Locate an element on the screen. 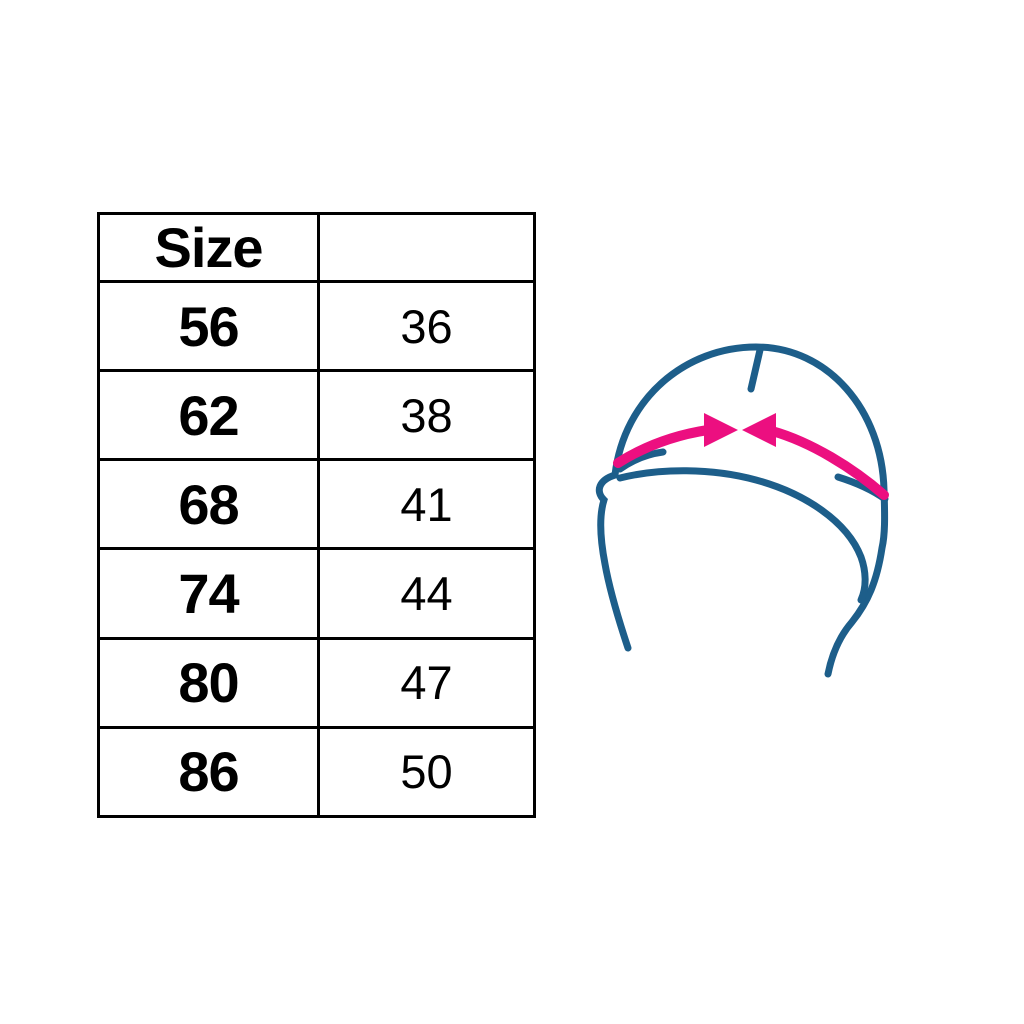  measurement-cell: 47 is located at coordinates (426, 682).